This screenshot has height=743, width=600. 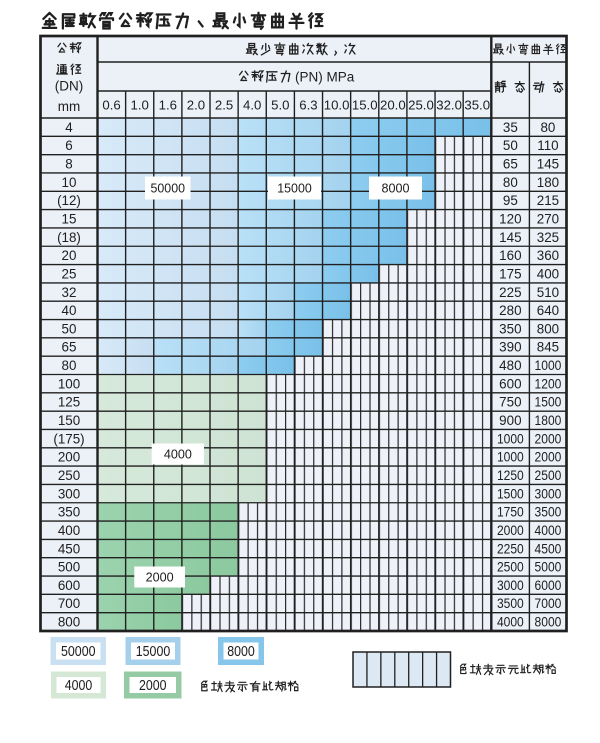 What do you see at coordinates (510, 365) in the screenshot?
I see `svg-text: 480` at bounding box center [510, 365].